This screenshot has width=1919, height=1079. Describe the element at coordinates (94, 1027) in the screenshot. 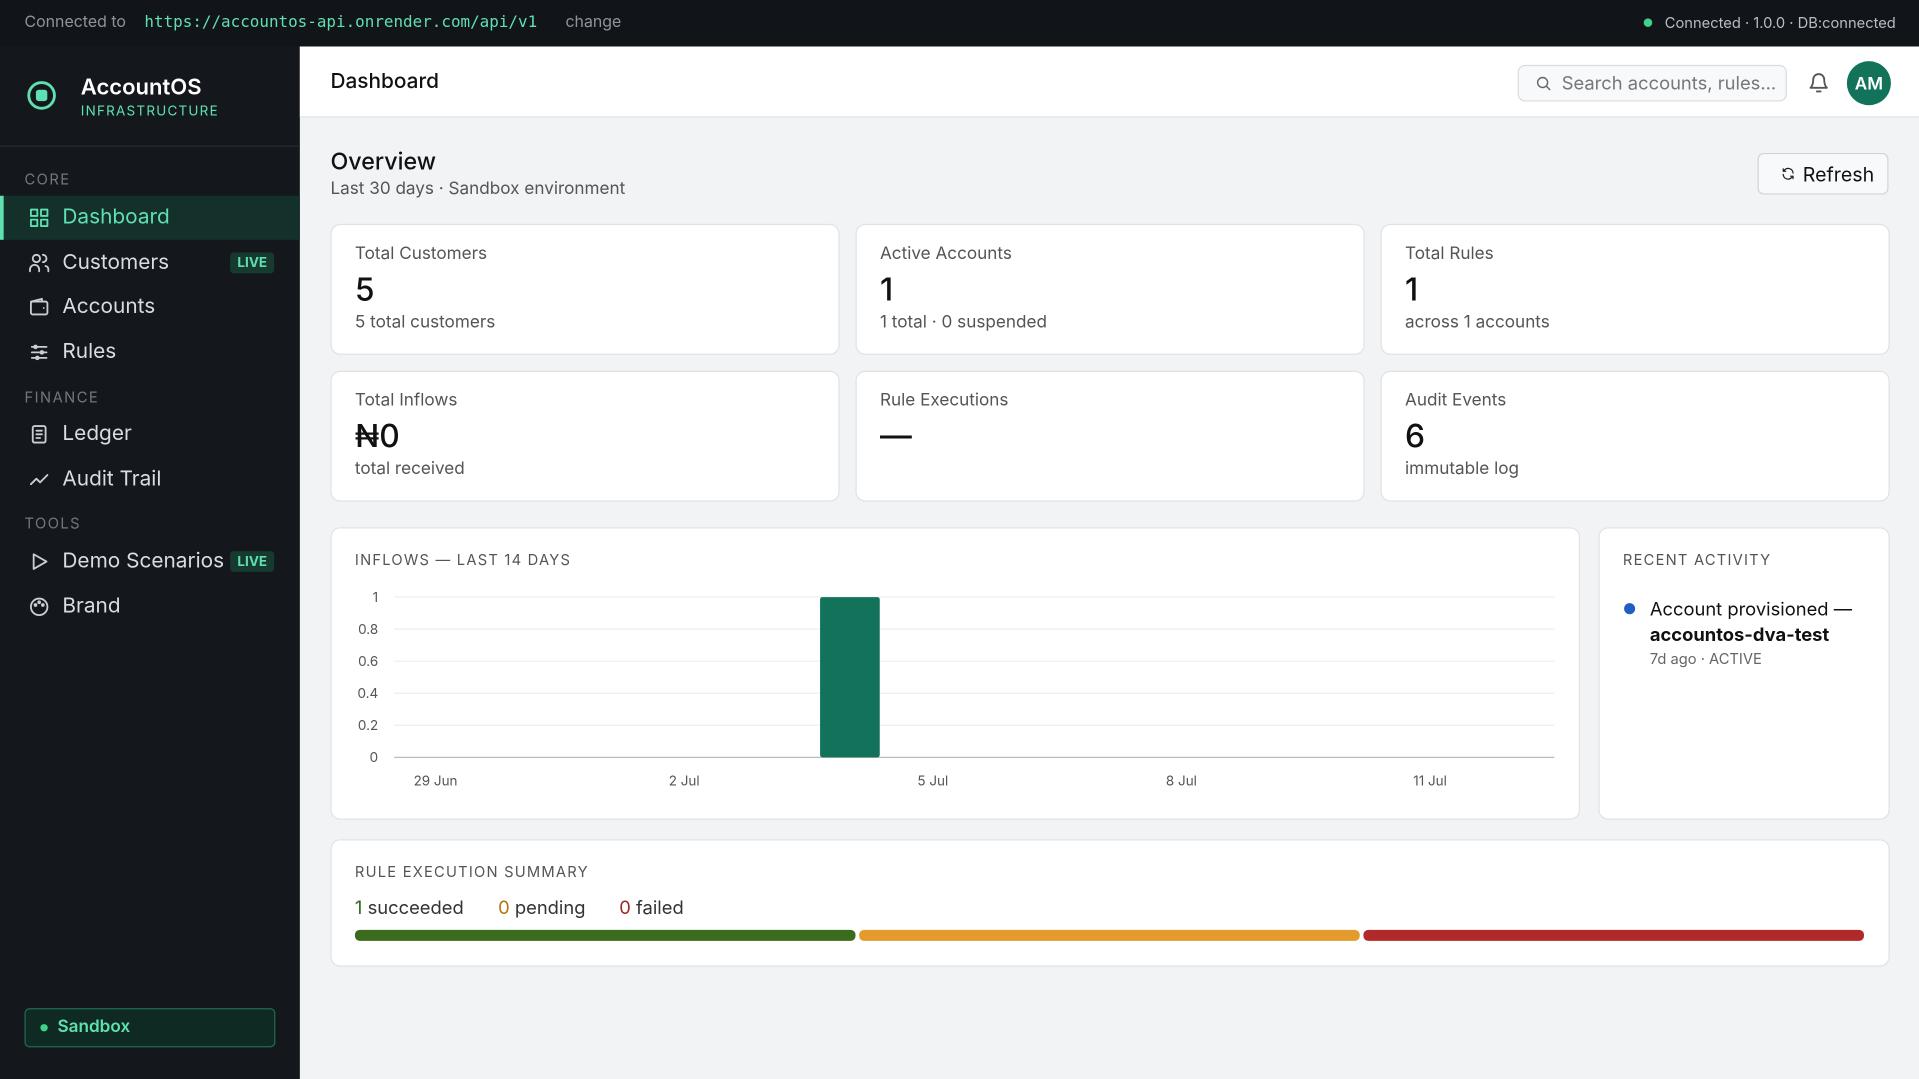

I see `env-label: Sandbox` at that location.